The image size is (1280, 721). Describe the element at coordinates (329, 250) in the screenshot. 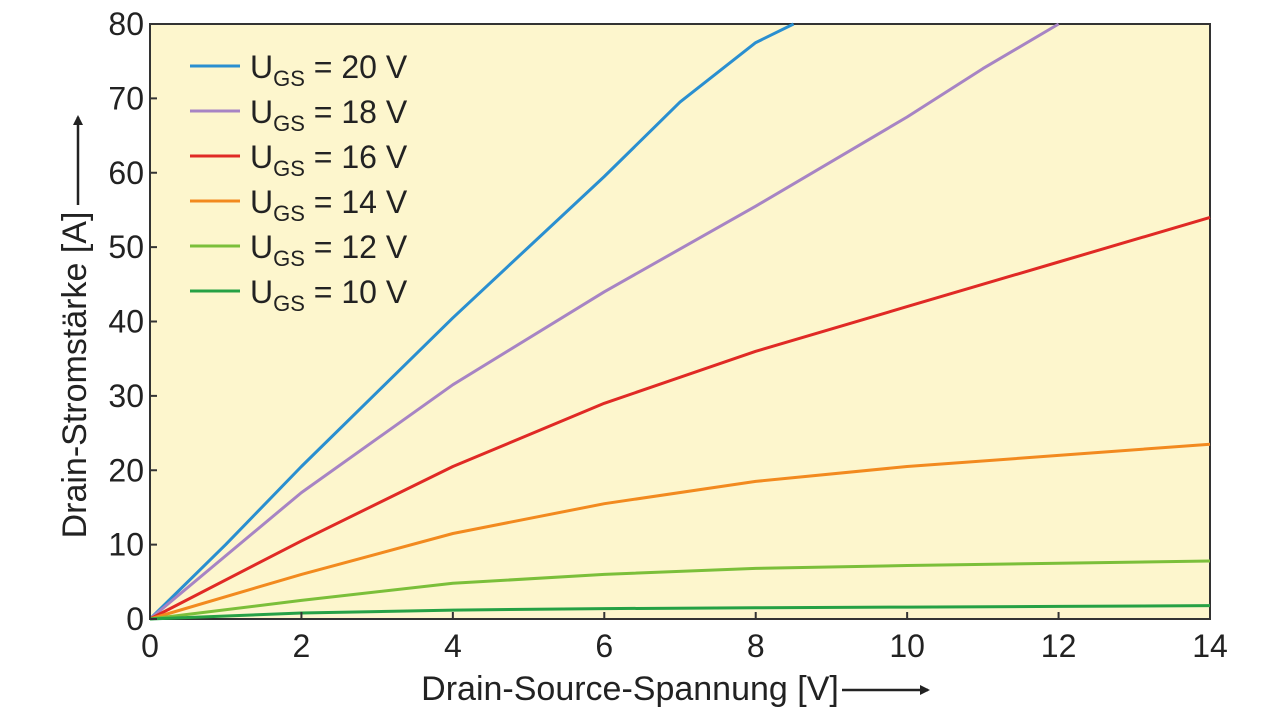

I see `legend-entry-4: UGS = 12 V` at that location.